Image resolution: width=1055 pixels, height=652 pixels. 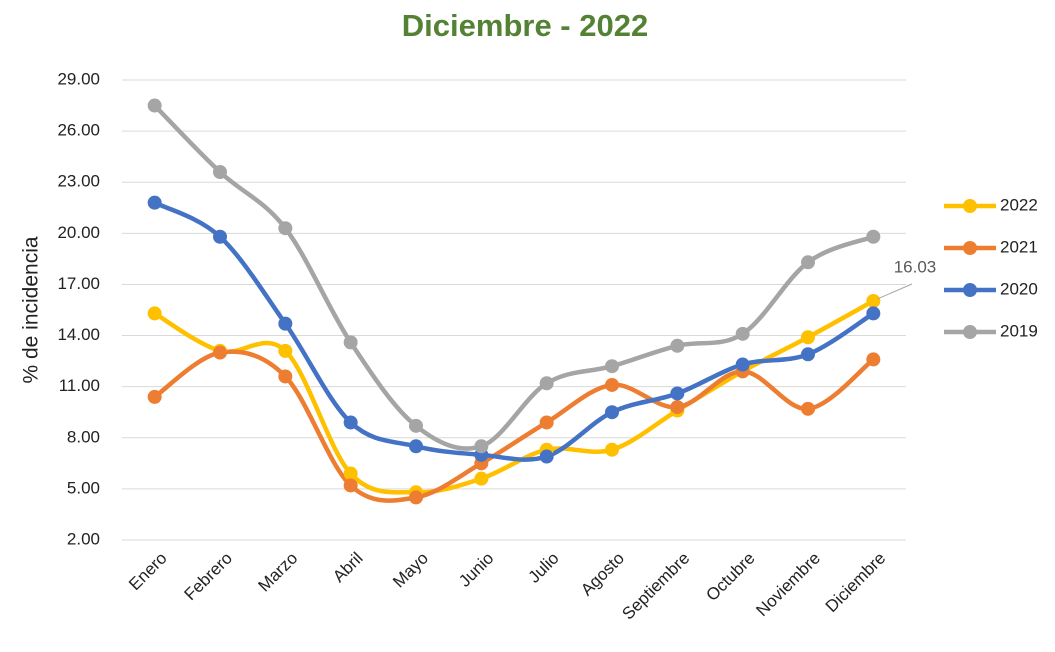 What do you see at coordinates (544, 568) in the screenshot?
I see `x-tick-label: Julio` at bounding box center [544, 568].